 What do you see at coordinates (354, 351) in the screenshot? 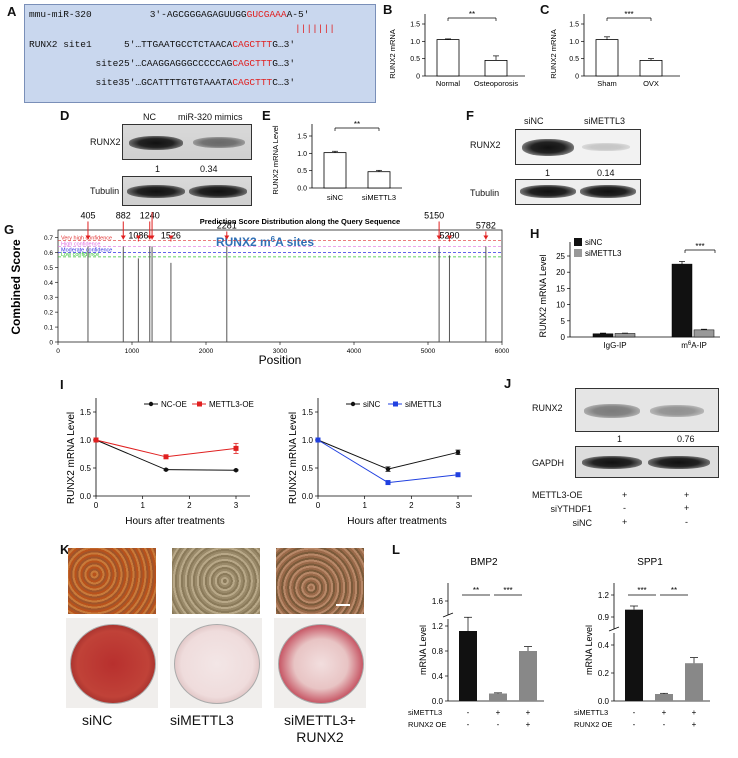
I see `xtick-label: 4000` at bounding box center [354, 351].